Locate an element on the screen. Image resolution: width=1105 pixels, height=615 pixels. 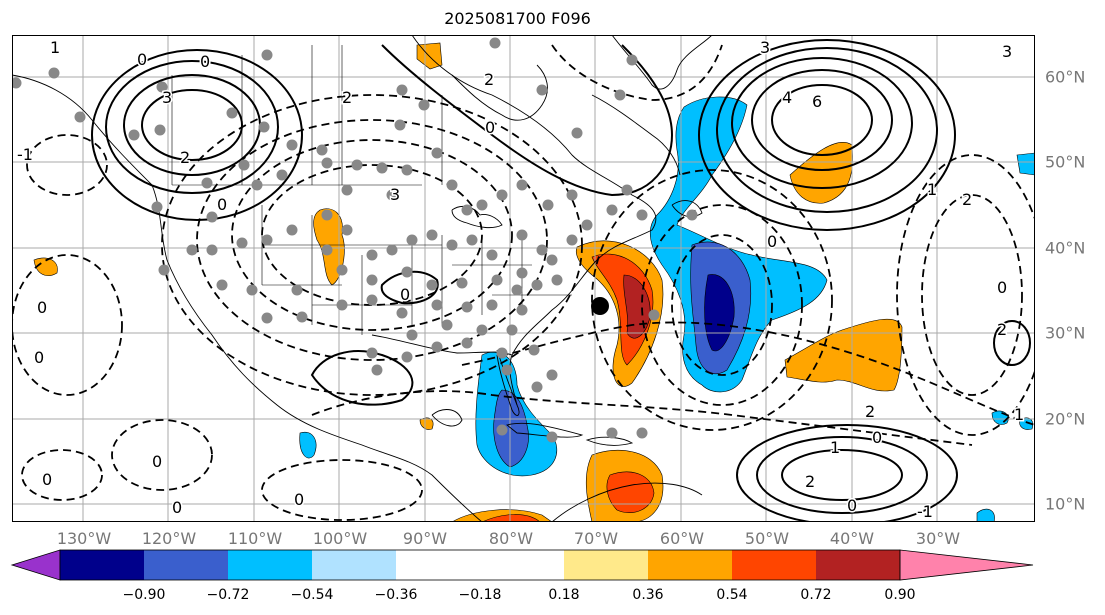
lightblue-area-east-edge is located at coordinates (1025, 164).